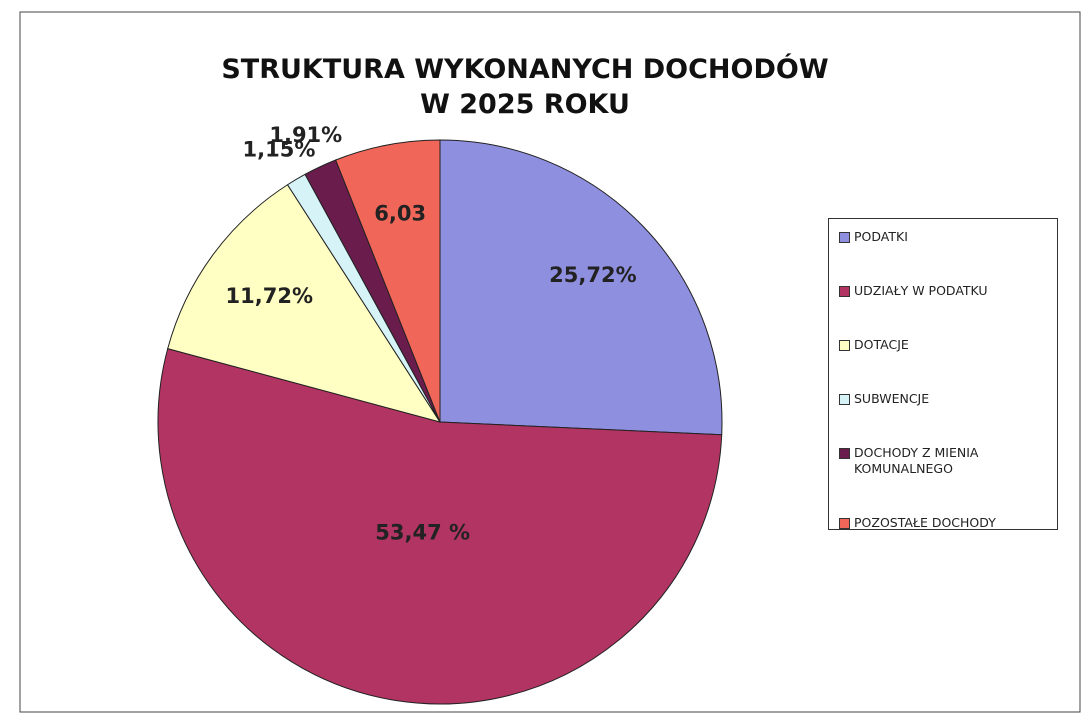  Describe the element at coordinates (279, 149) in the screenshot. I see `data-label: 1,15%` at that location.